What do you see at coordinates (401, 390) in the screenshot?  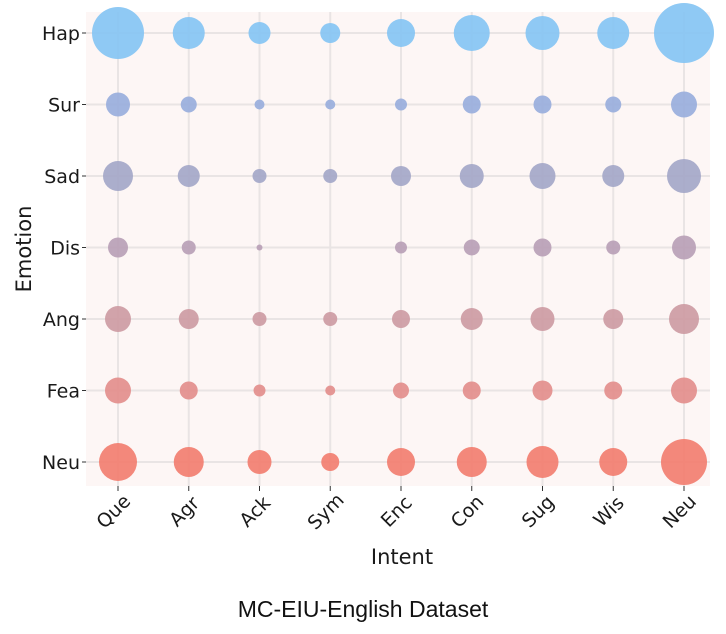 I see `bubble-fea-enc` at bounding box center [401, 390].